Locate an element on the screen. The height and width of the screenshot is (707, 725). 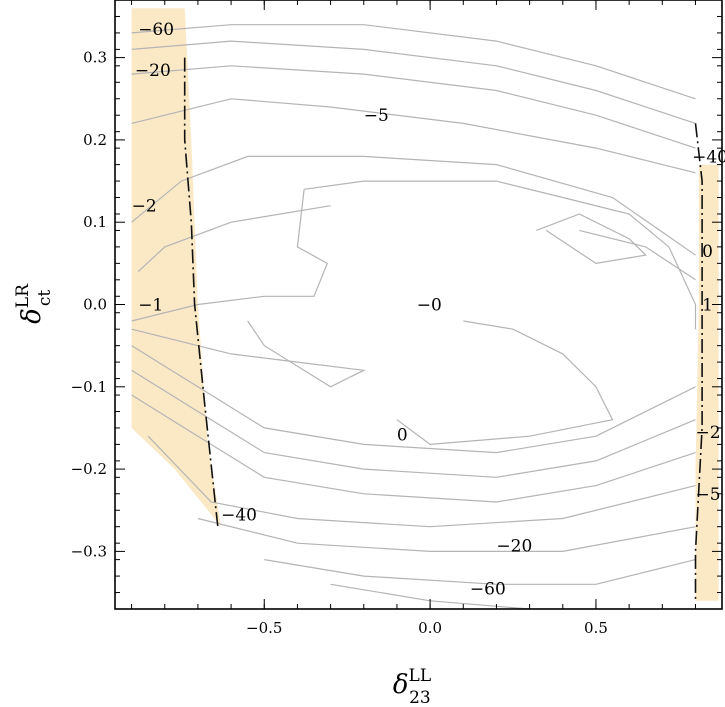
x-axis-symbol: δ is located at coordinates (401, 685).